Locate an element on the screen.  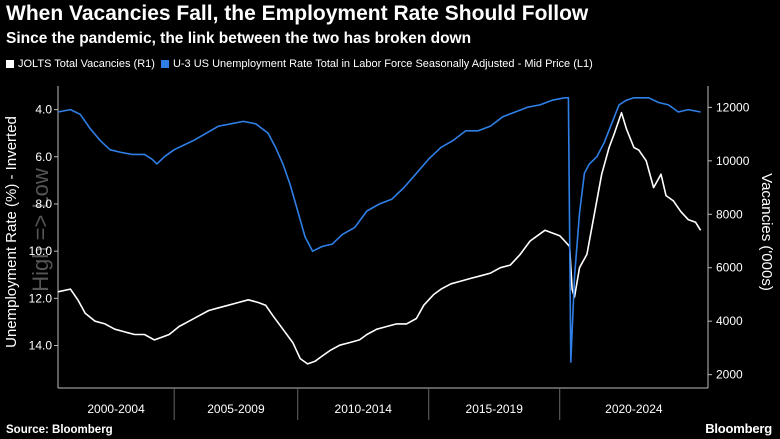
right-tick-label: 2000 is located at coordinates (729, 375).